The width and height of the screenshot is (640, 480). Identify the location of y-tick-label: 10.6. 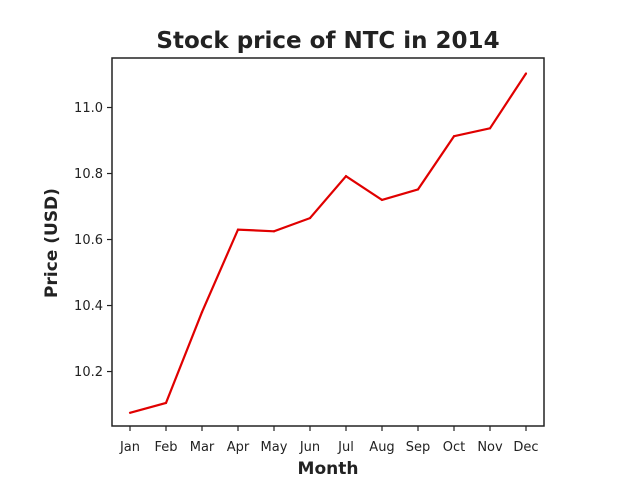
(88, 240).